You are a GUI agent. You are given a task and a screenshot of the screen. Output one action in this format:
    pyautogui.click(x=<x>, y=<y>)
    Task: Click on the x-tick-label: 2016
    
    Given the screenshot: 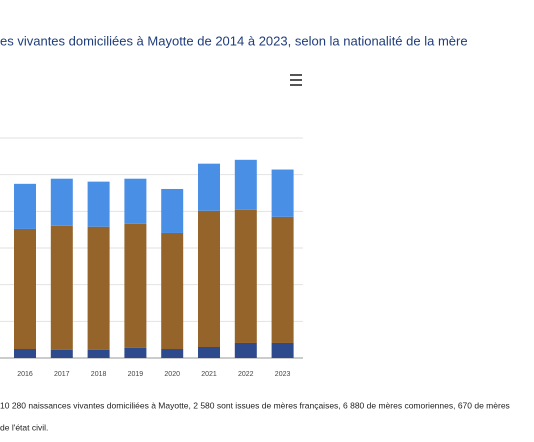 What is the action you would take?
    pyautogui.click(x=25, y=374)
    